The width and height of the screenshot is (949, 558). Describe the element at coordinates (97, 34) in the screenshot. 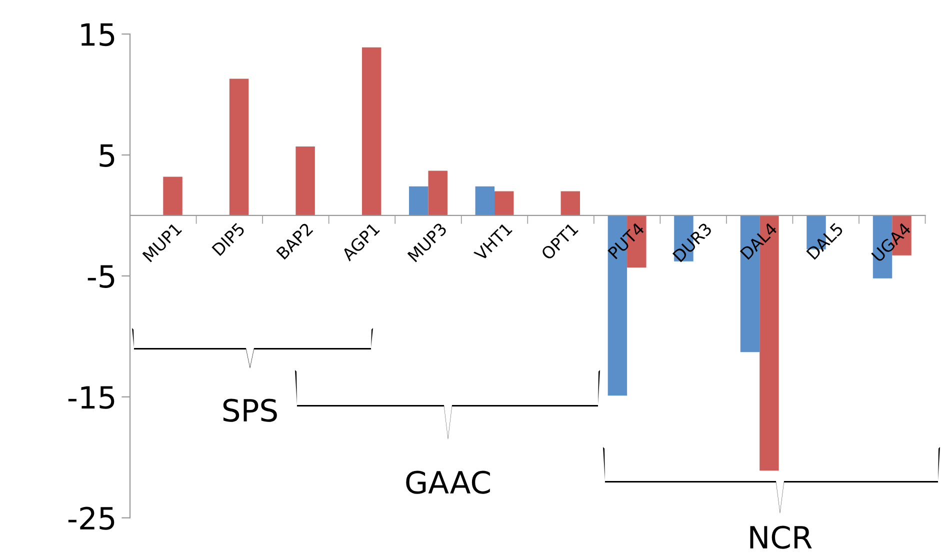

I see `y-tick-label: 15` at that location.